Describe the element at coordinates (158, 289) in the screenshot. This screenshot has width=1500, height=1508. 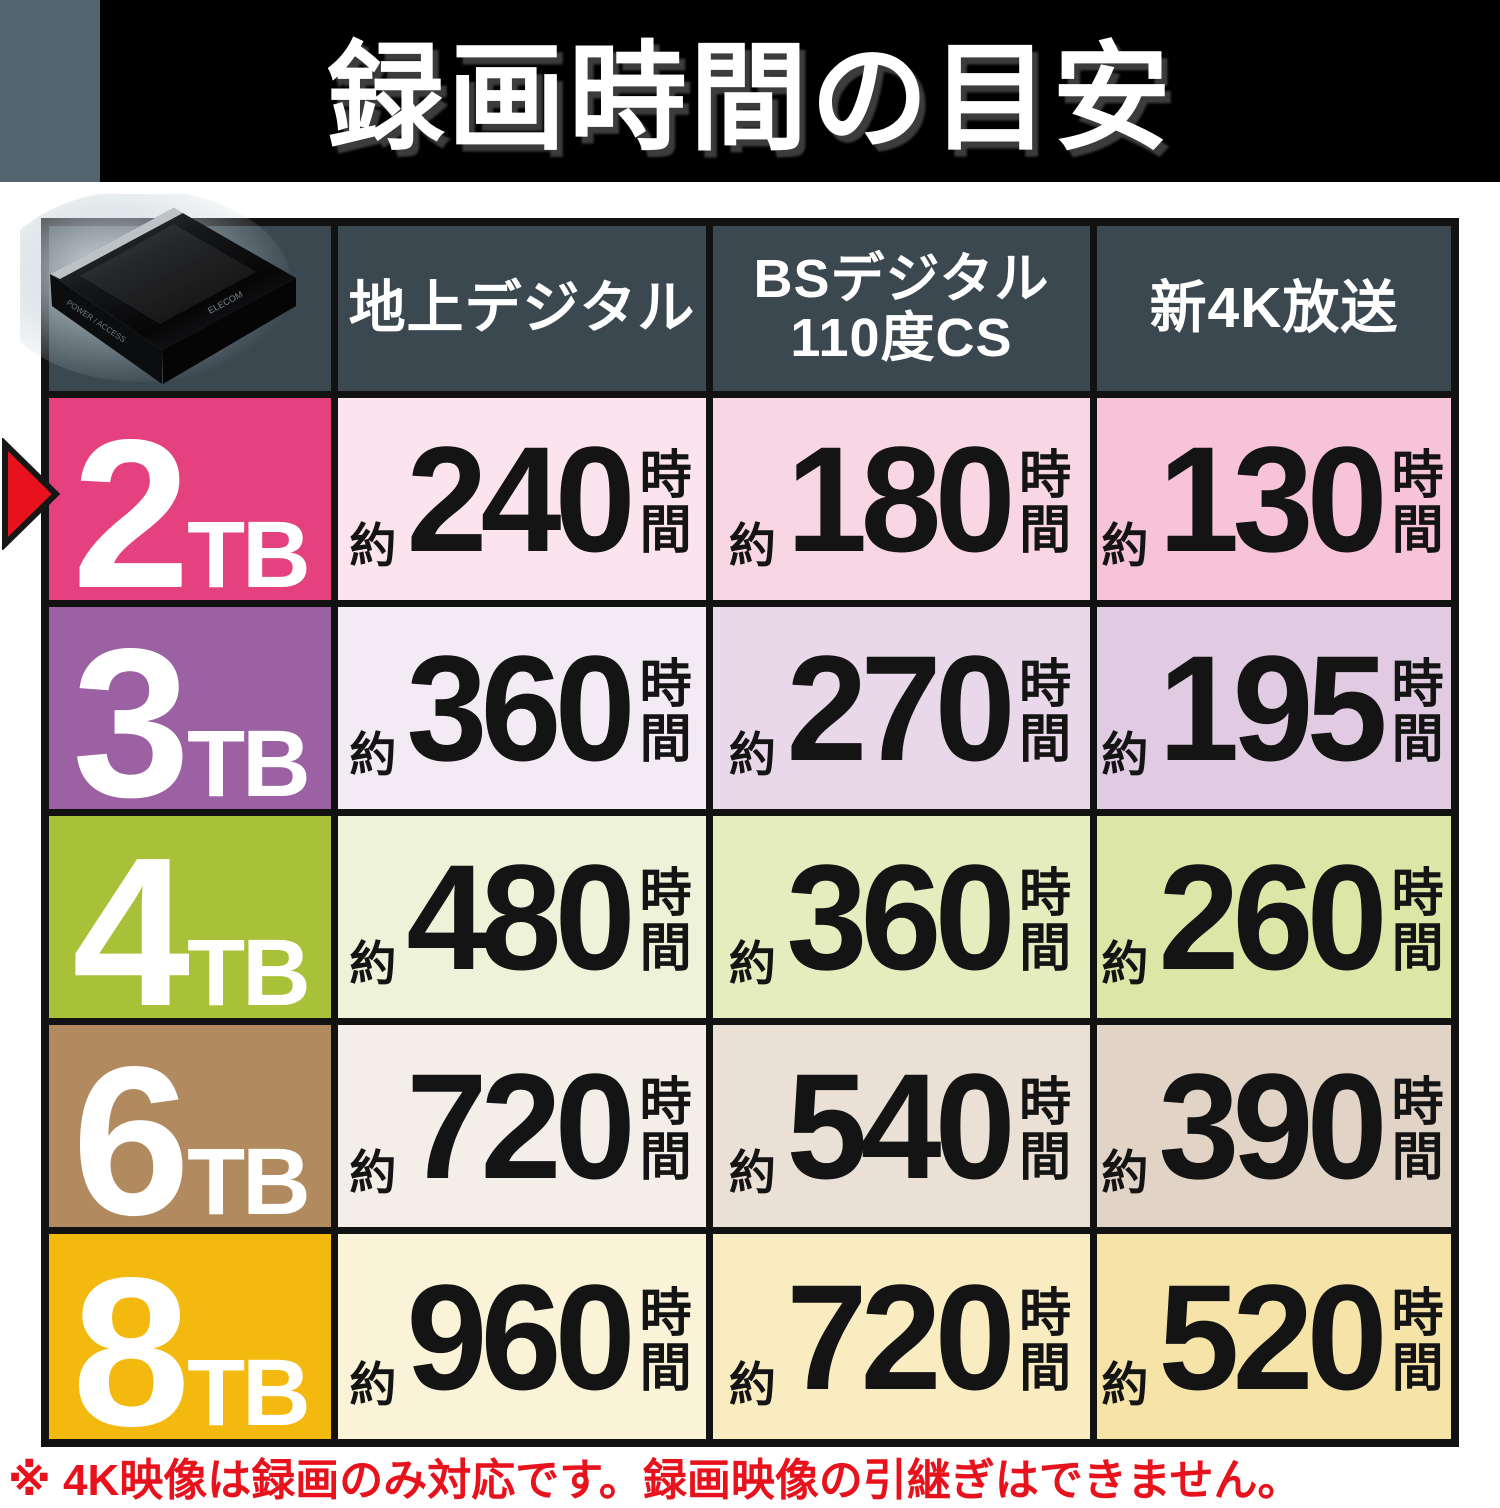
I see `hdd-product-image: ELECOM POWER / ACCESS` at that location.